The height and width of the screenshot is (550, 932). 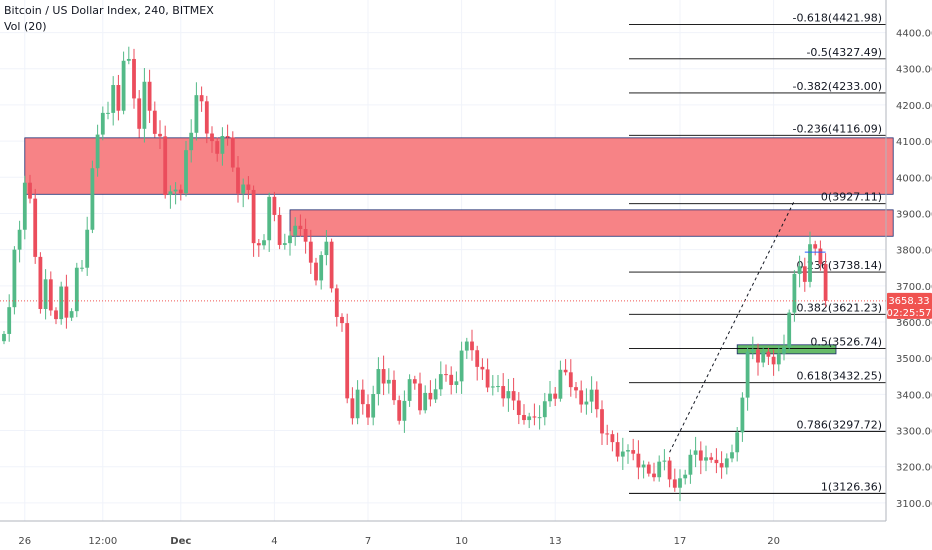 What do you see at coordinates (909, 305) in the screenshot?
I see `last-price-tag` at bounding box center [909, 305].